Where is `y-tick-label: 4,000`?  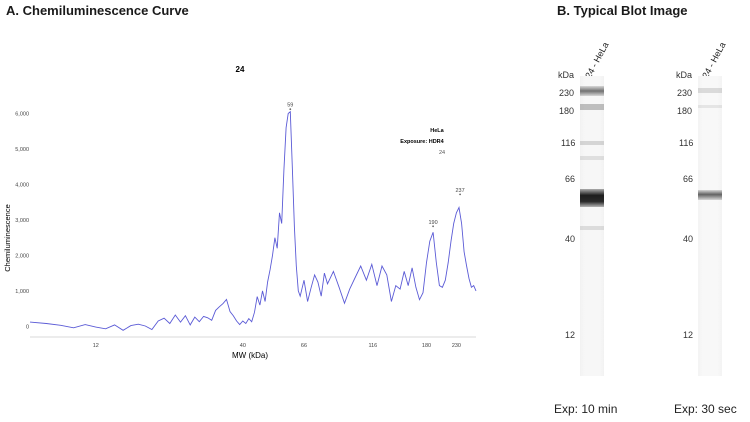 y-tick-label: 4,000 is located at coordinates (22, 185).